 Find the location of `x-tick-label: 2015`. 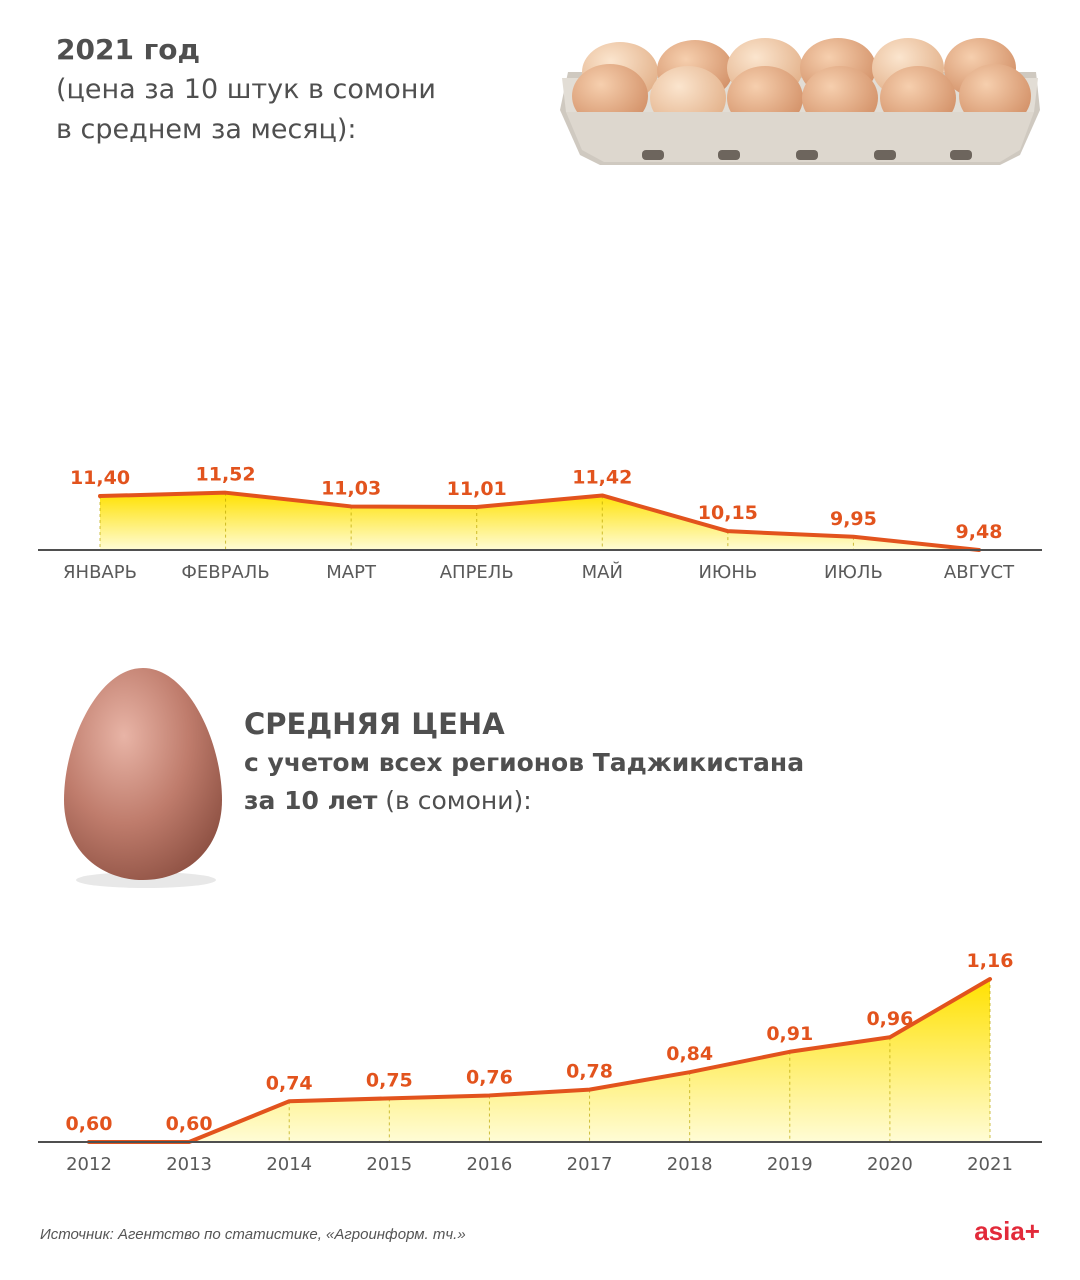

x-tick-label: 2015 is located at coordinates (389, 1164).